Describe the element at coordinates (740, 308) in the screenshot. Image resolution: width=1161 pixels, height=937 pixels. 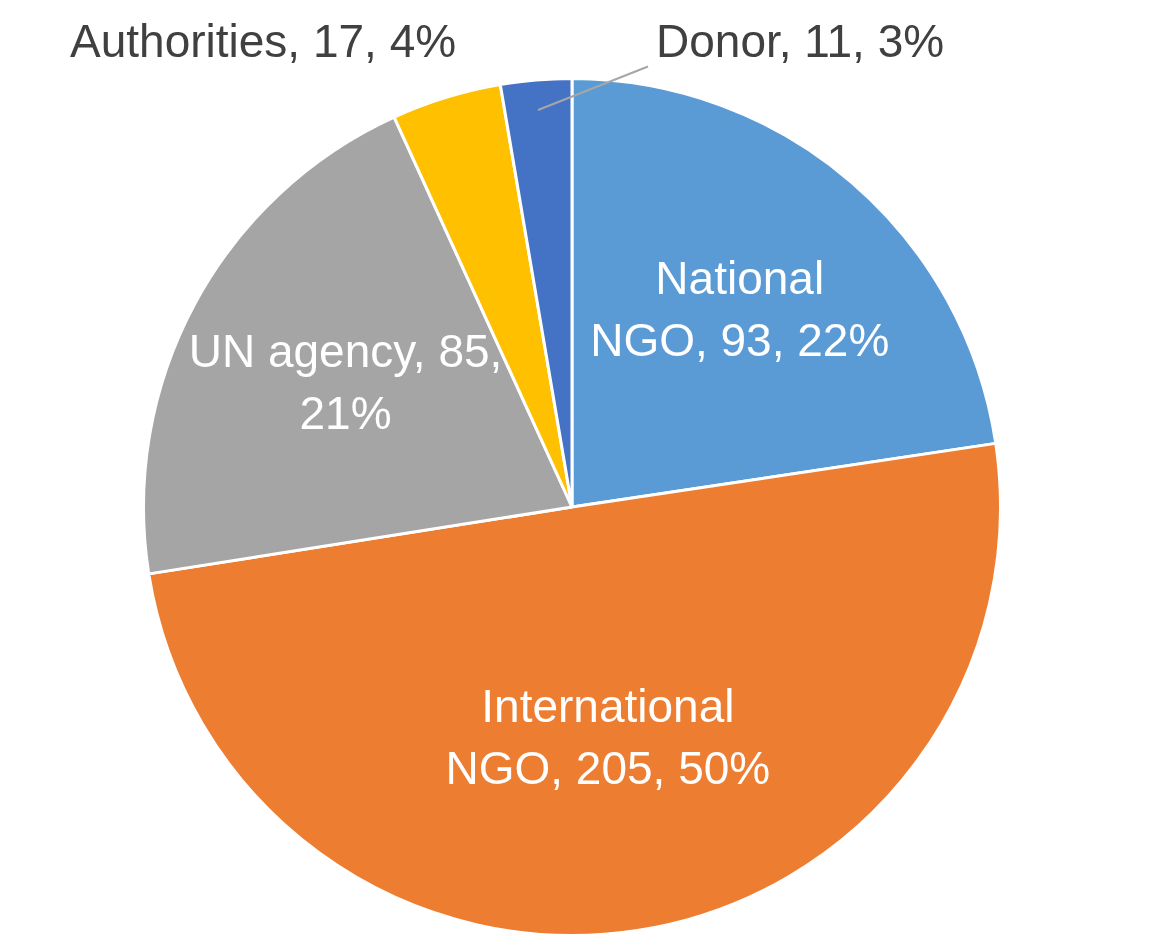
I see `slice-label: National NGO, 93, 22%` at that location.